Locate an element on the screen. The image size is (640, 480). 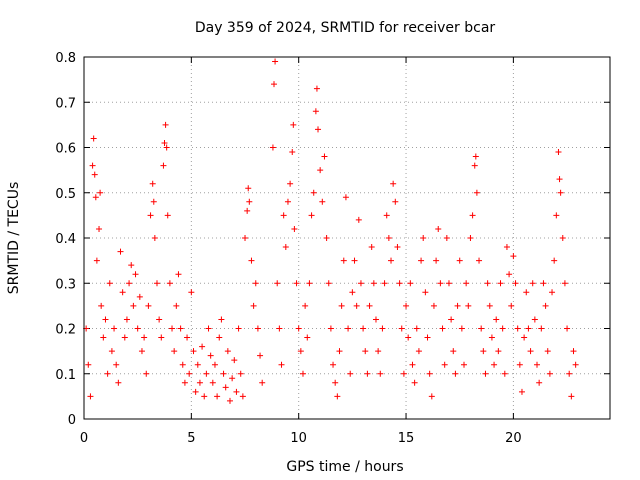
y-tick-label: 0.7 is located at coordinates (65, 103).